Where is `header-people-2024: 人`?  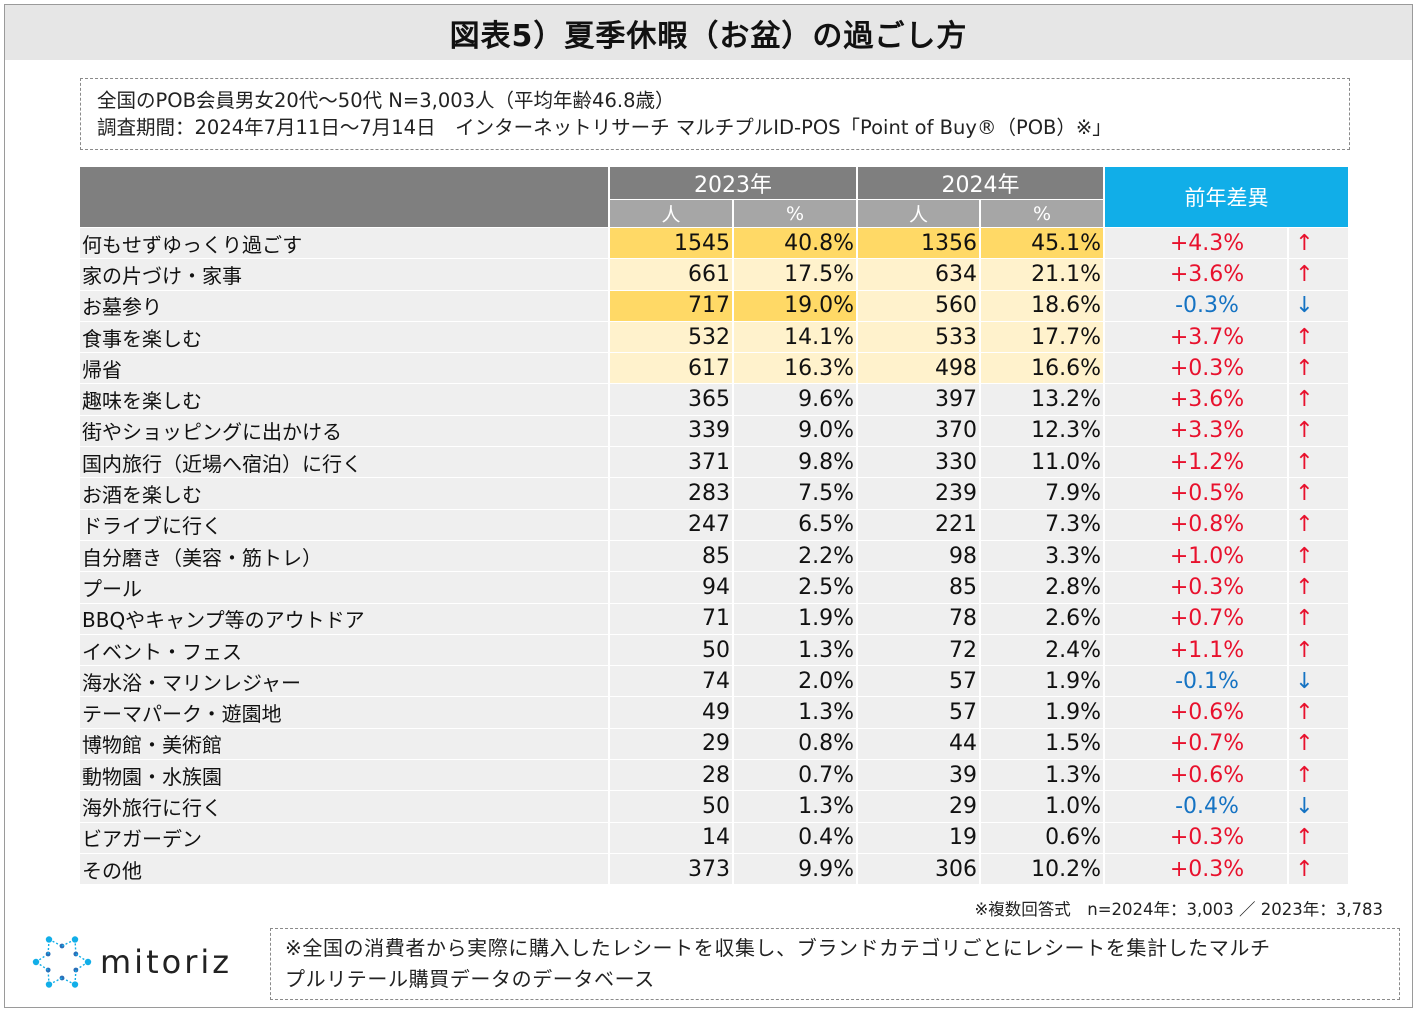
header-people-2024: 人 is located at coordinates (919, 214).